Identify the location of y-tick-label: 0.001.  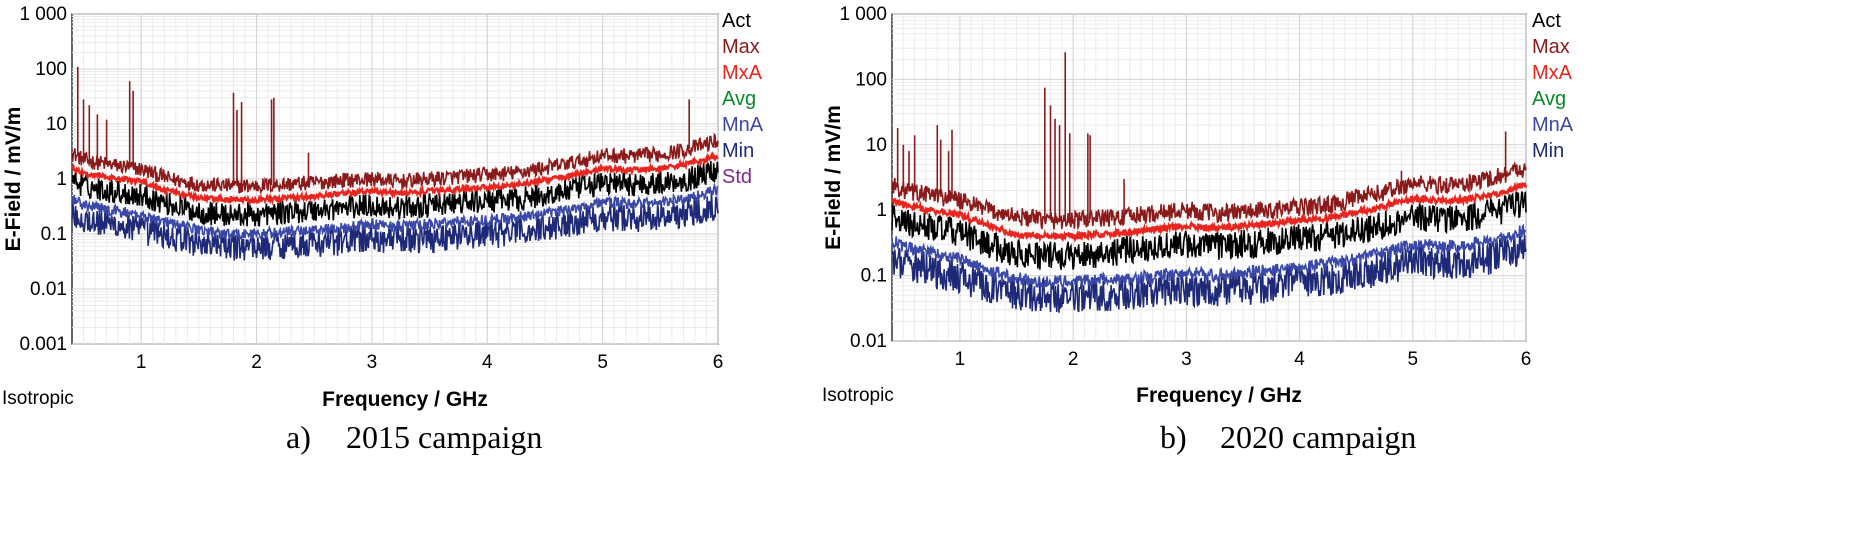
(43, 344).